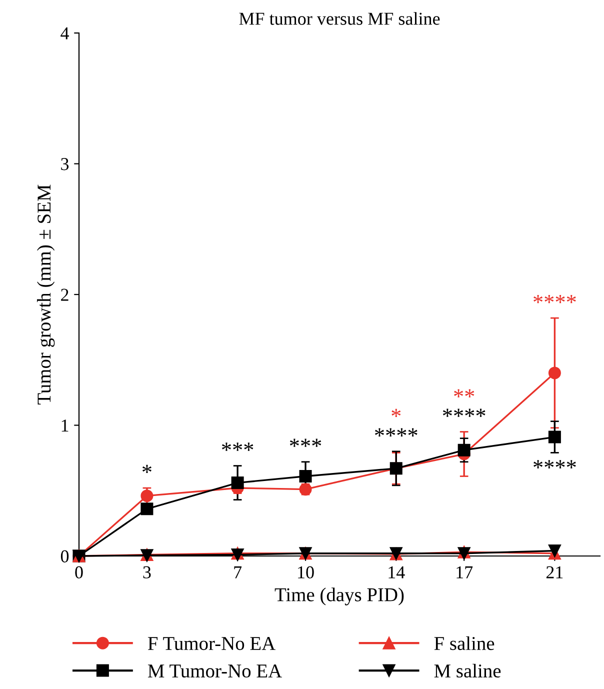 This screenshot has width=604, height=689. I want to click on x-axis-title: Time (days PID), so click(339, 597).